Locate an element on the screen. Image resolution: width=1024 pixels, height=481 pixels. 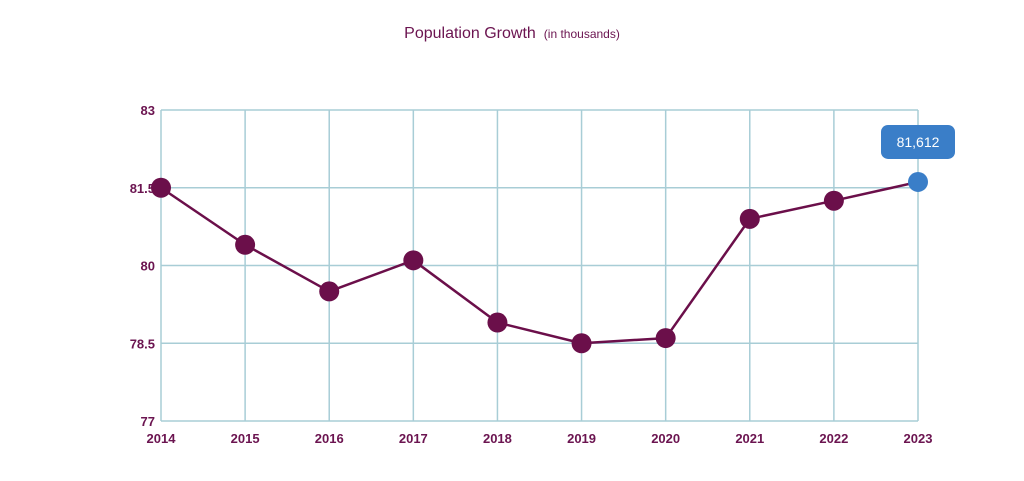
tooltip: 81,612 is located at coordinates (918, 141).